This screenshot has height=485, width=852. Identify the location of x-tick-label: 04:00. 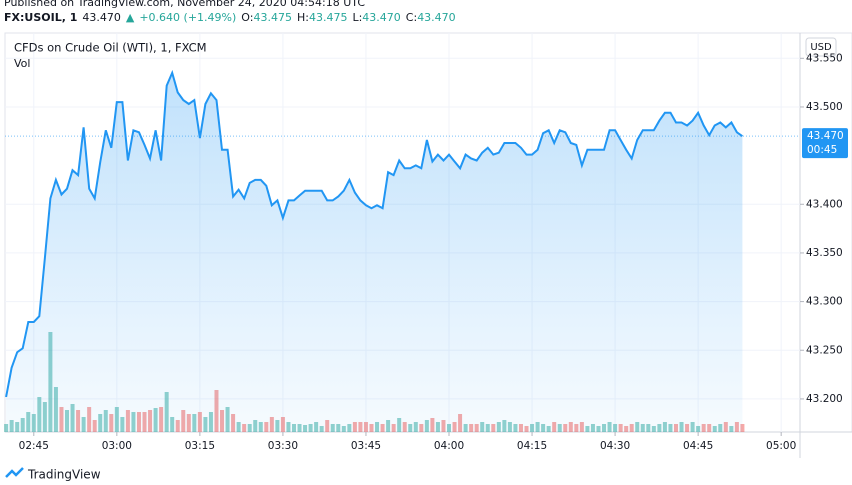
(449, 446).